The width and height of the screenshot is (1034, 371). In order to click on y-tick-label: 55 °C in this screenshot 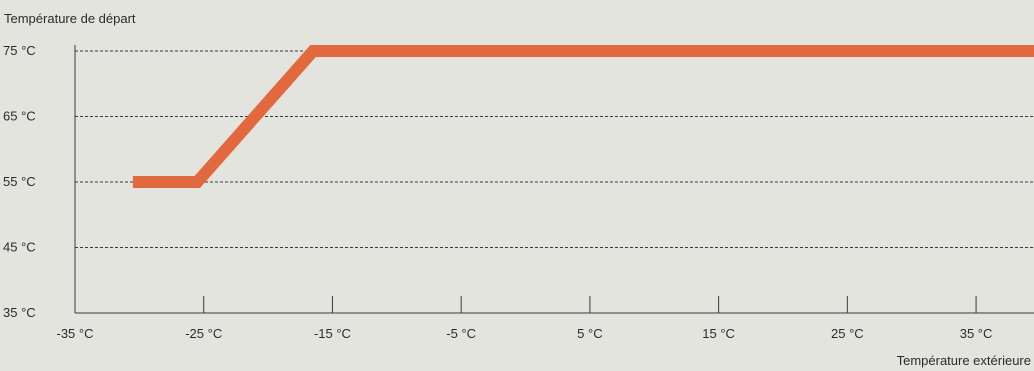, I will do `click(19, 181)`.